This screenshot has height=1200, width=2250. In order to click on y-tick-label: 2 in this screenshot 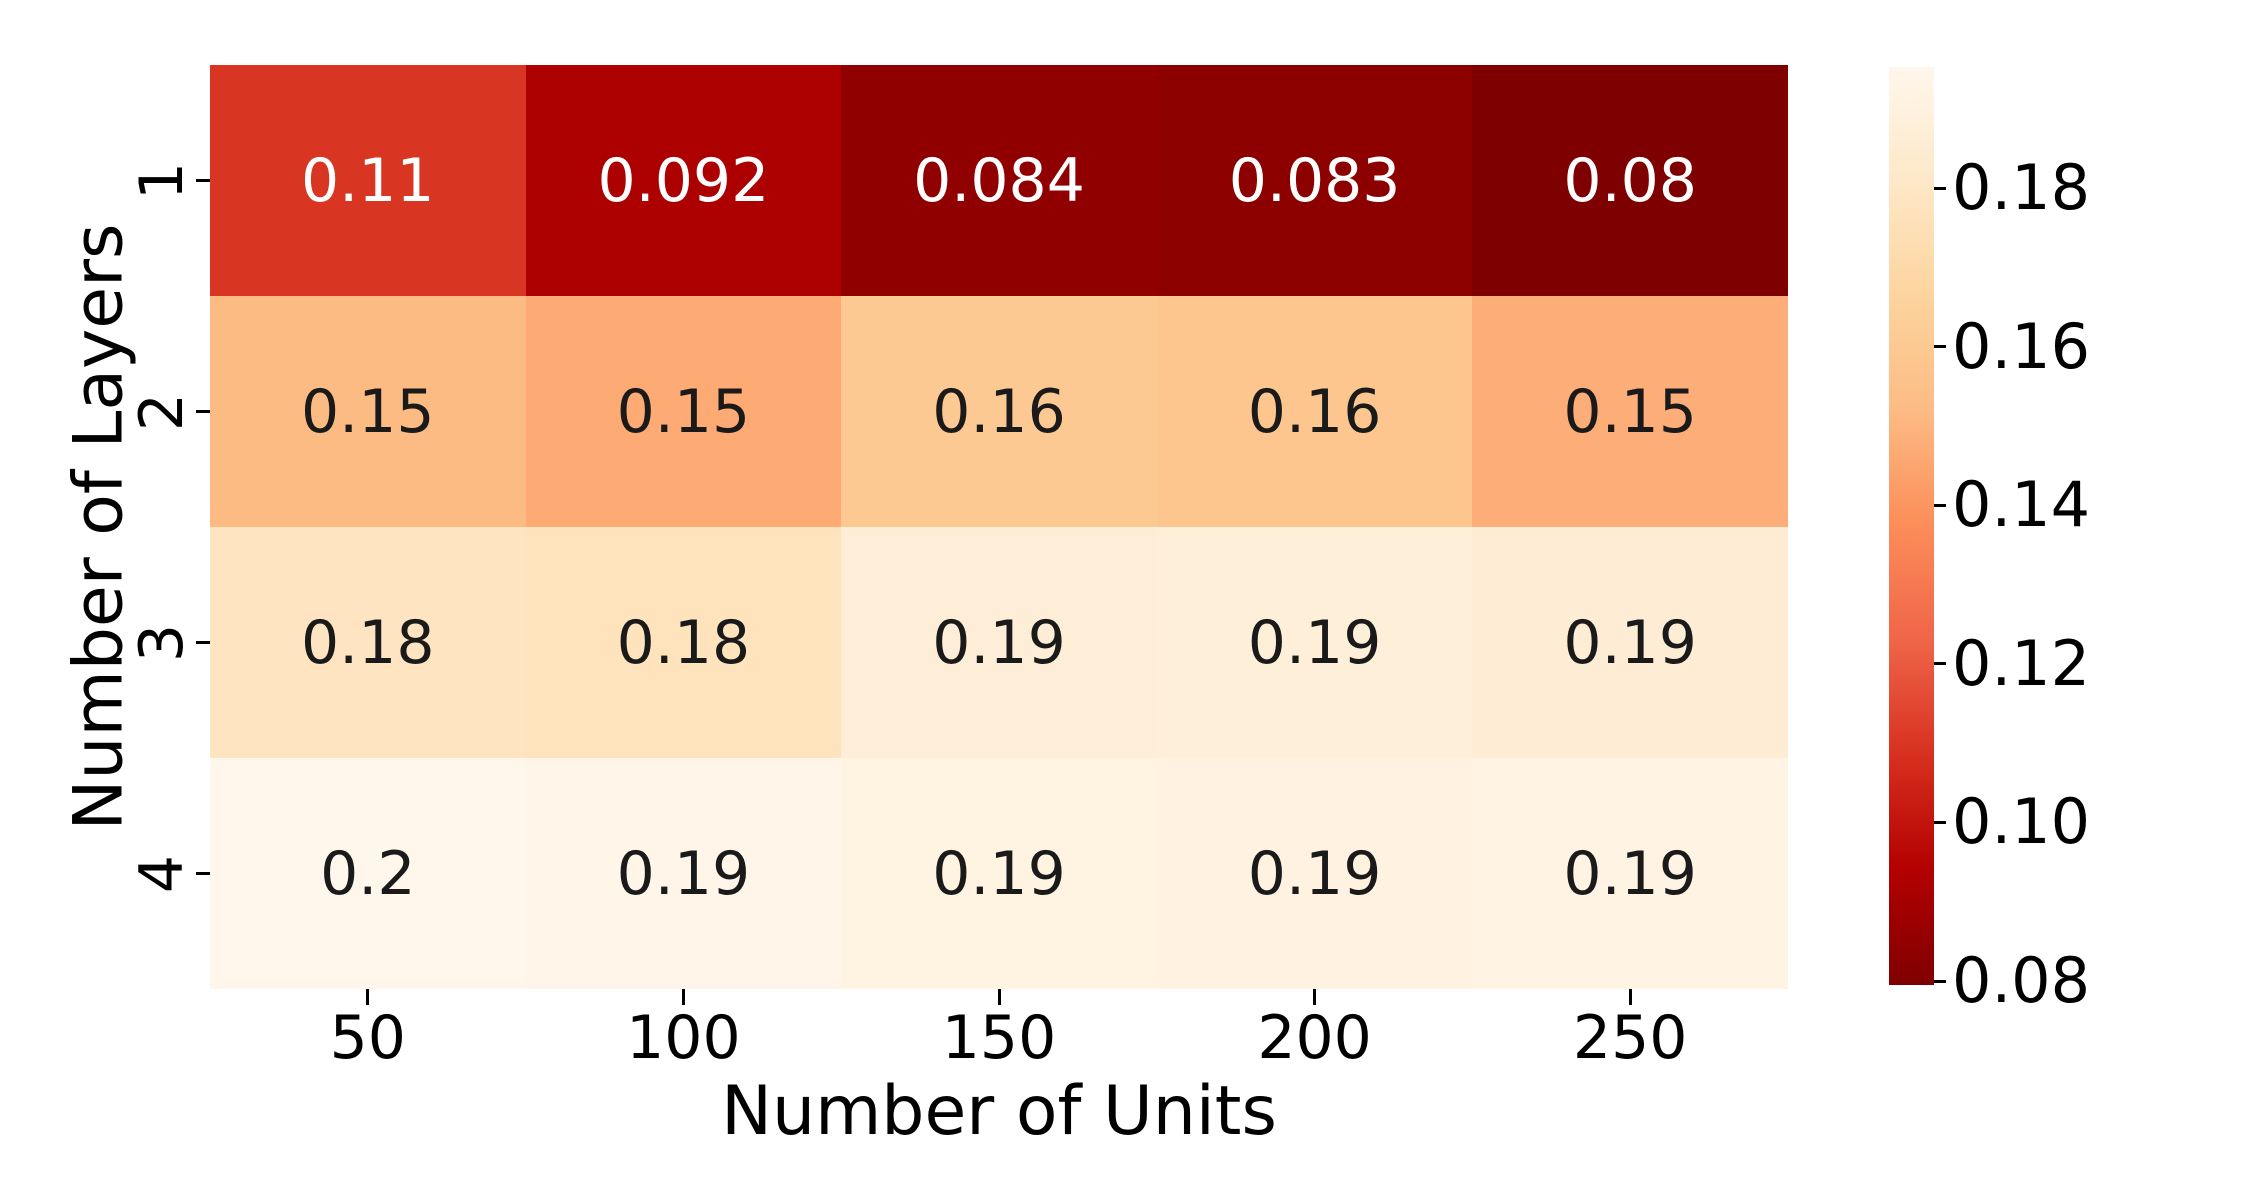, I will do `click(162, 411)`.